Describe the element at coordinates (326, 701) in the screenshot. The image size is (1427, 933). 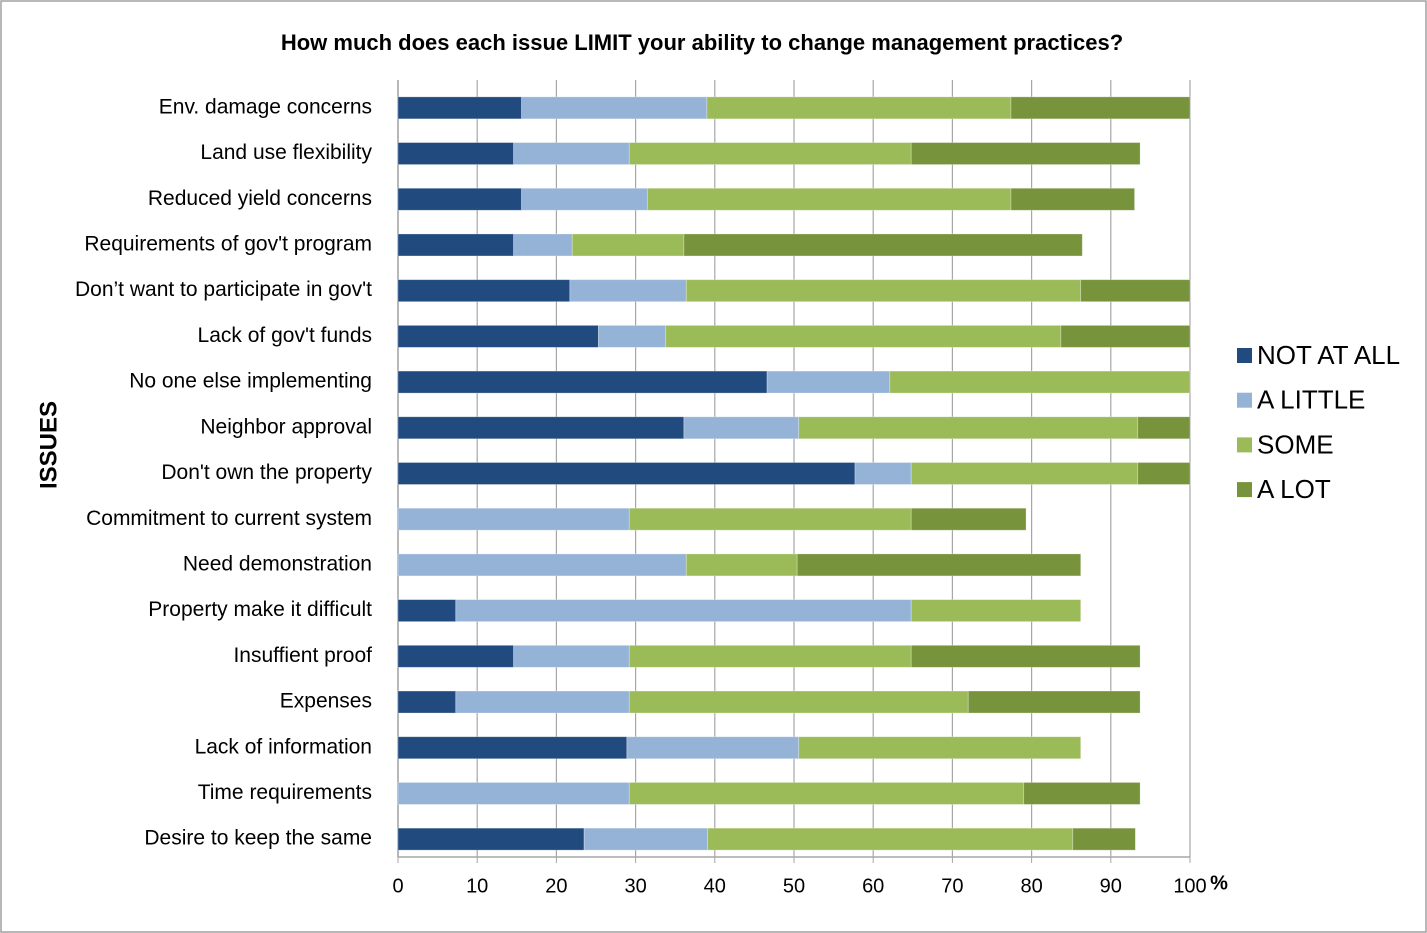
I see `y-tick-label: Expenses` at that location.